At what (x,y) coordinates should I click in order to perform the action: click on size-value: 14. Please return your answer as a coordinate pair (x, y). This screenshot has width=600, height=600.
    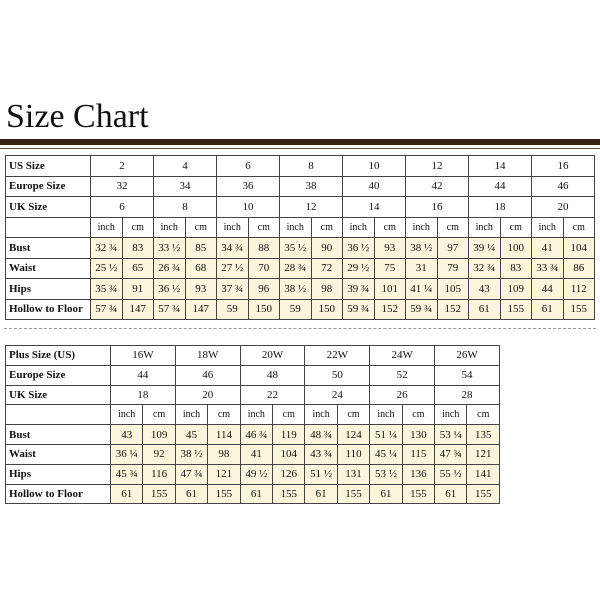
    Looking at the image, I should click on (500, 166).